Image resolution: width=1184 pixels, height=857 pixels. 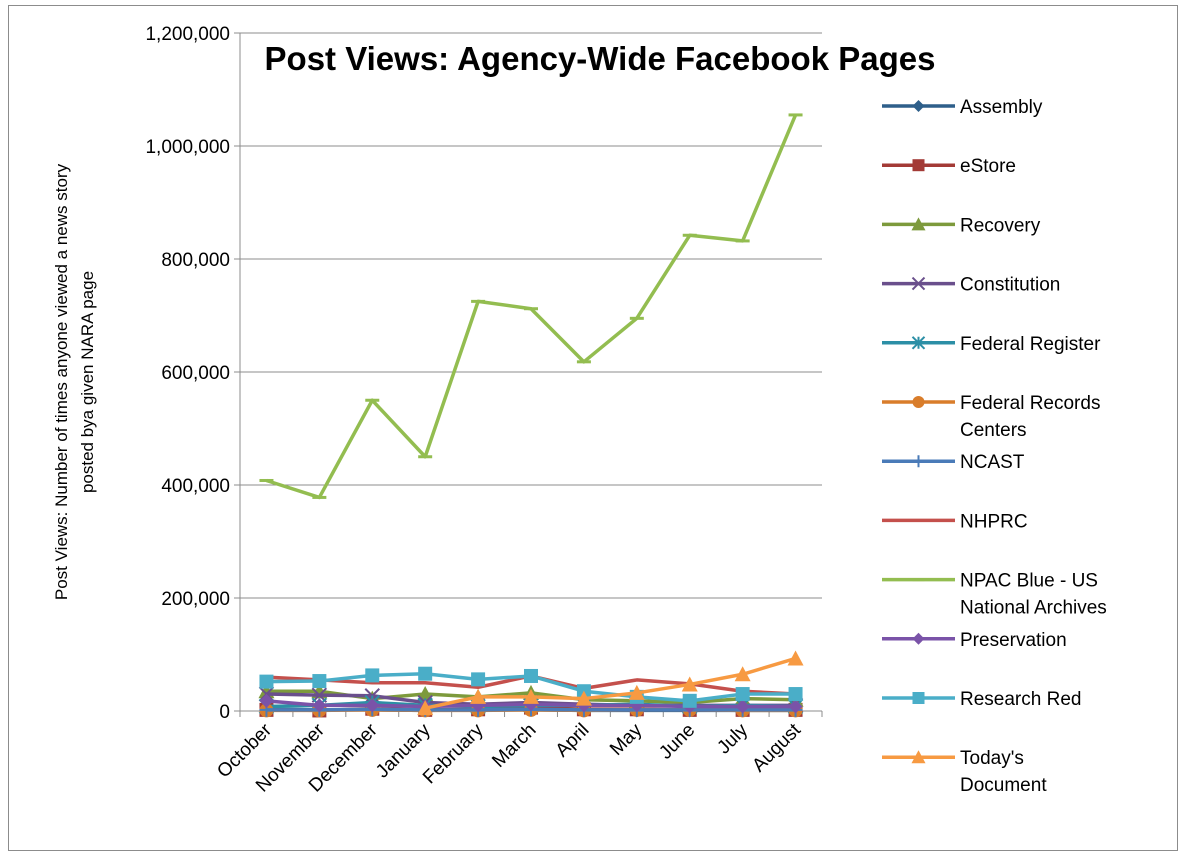 What do you see at coordinates (964, 772) in the screenshot?
I see `legend-item-today-s-document: Today's Document` at bounding box center [964, 772].